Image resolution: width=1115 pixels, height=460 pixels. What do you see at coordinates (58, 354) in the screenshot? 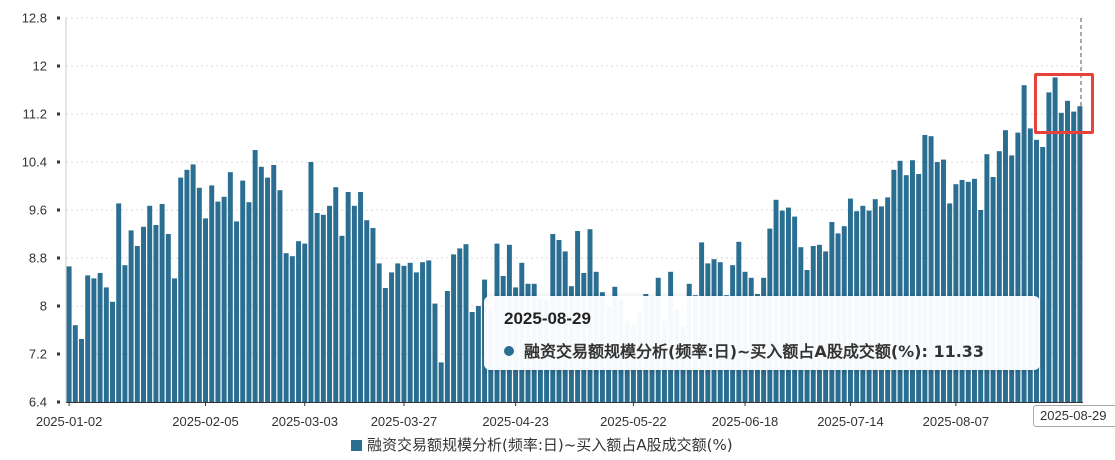
I see `y-tick-mark` at bounding box center [58, 354].